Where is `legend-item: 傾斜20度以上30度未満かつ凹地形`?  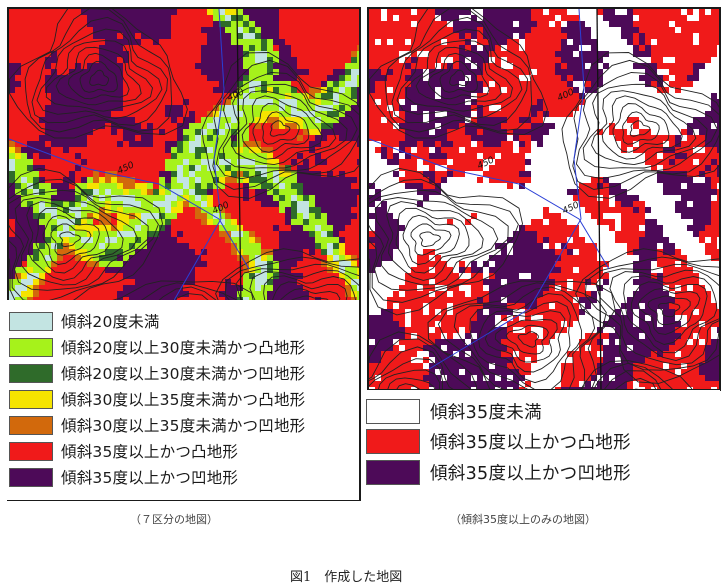
legend-item: 傾斜20度以上30度未満かつ凹地形 is located at coordinates (156, 373).